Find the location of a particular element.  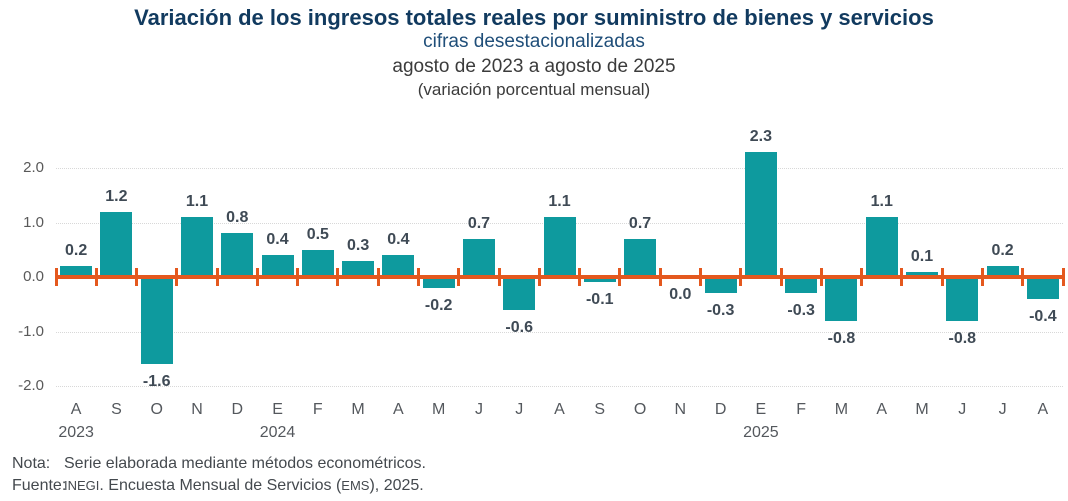

year-label: 2024 is located at coordinates (277, 432).